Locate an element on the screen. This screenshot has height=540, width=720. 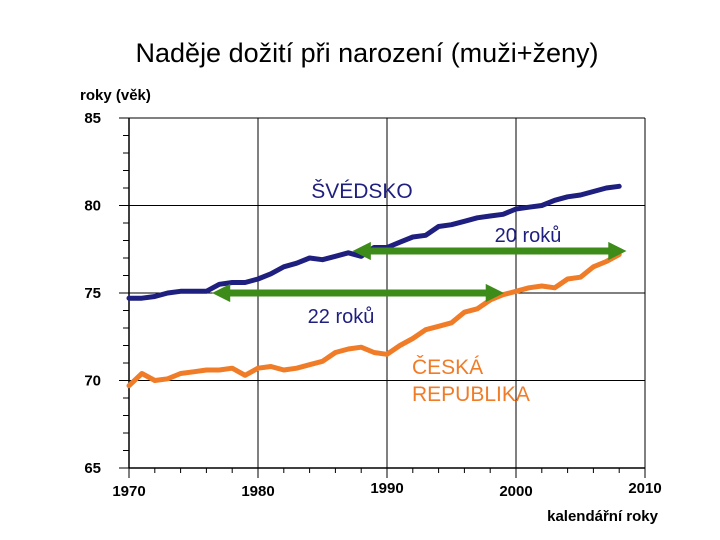
y-tick-label-80: 80 is located at coordinates (92, 206).